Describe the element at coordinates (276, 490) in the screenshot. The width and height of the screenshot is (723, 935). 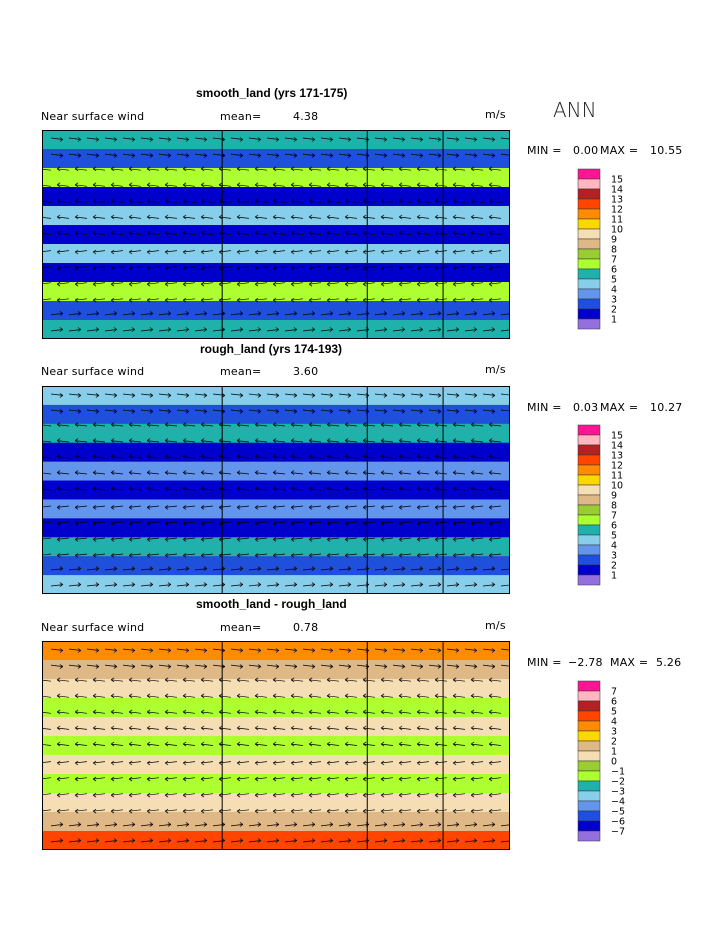
I see `panel-2-map` at that location.